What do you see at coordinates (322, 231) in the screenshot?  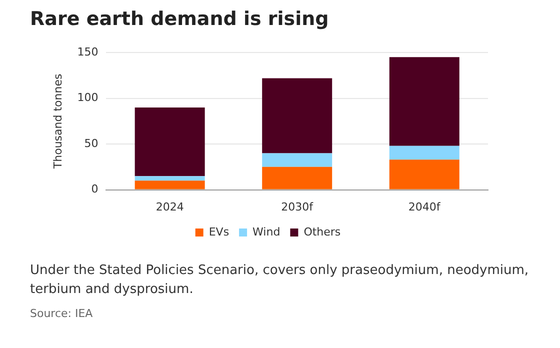 I see `legend-label: Others` at bounding box center [322, 231].